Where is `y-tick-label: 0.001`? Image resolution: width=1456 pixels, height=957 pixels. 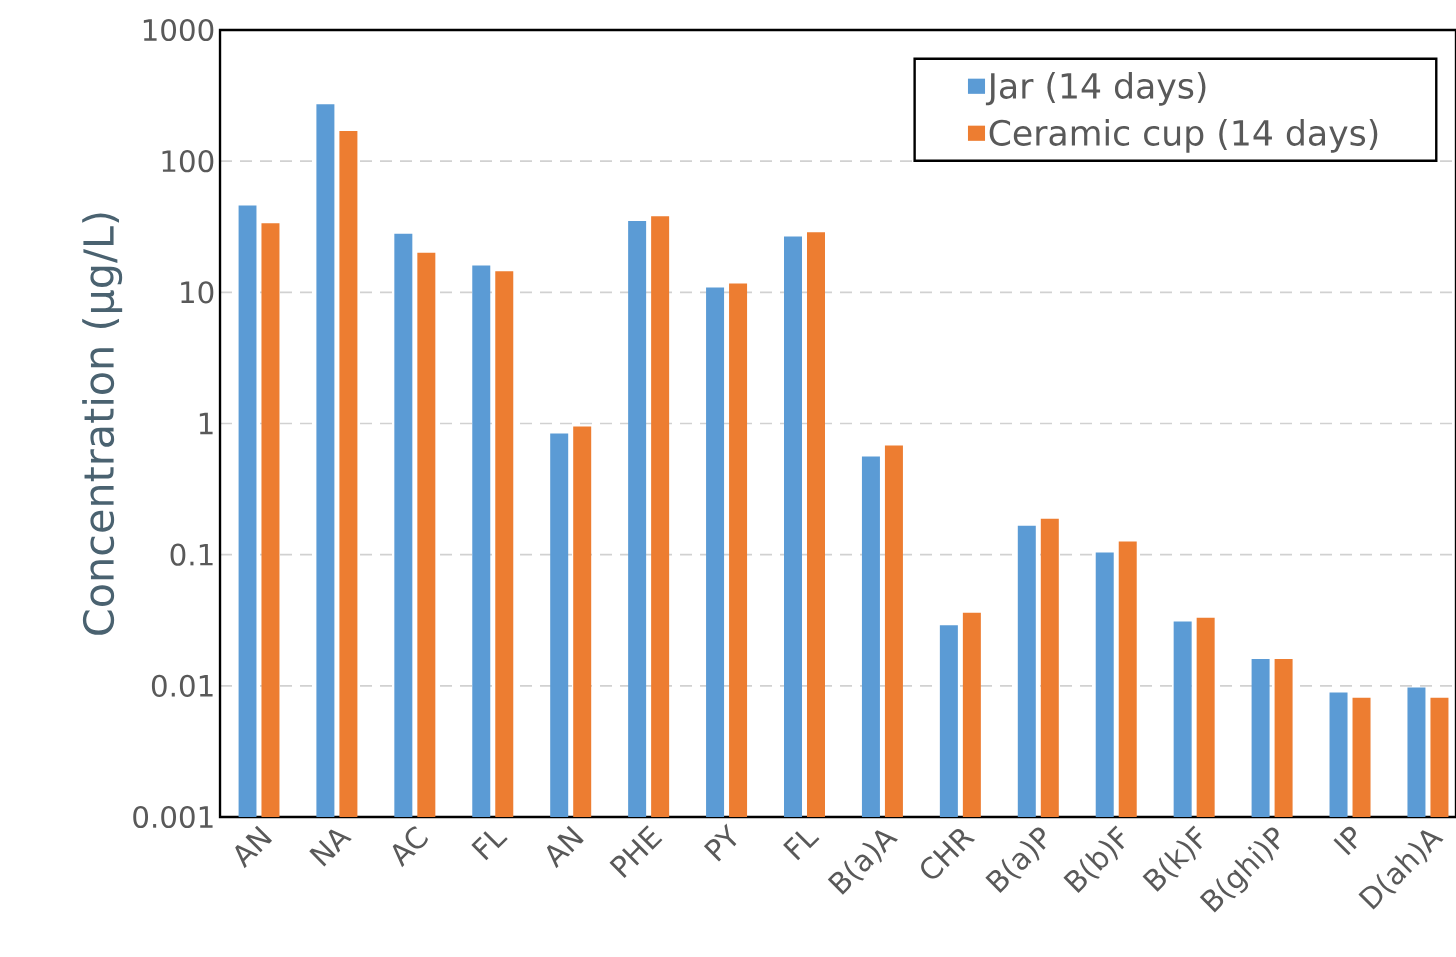 y-tick-label: 0.001 is located at coordinates (173, 817).